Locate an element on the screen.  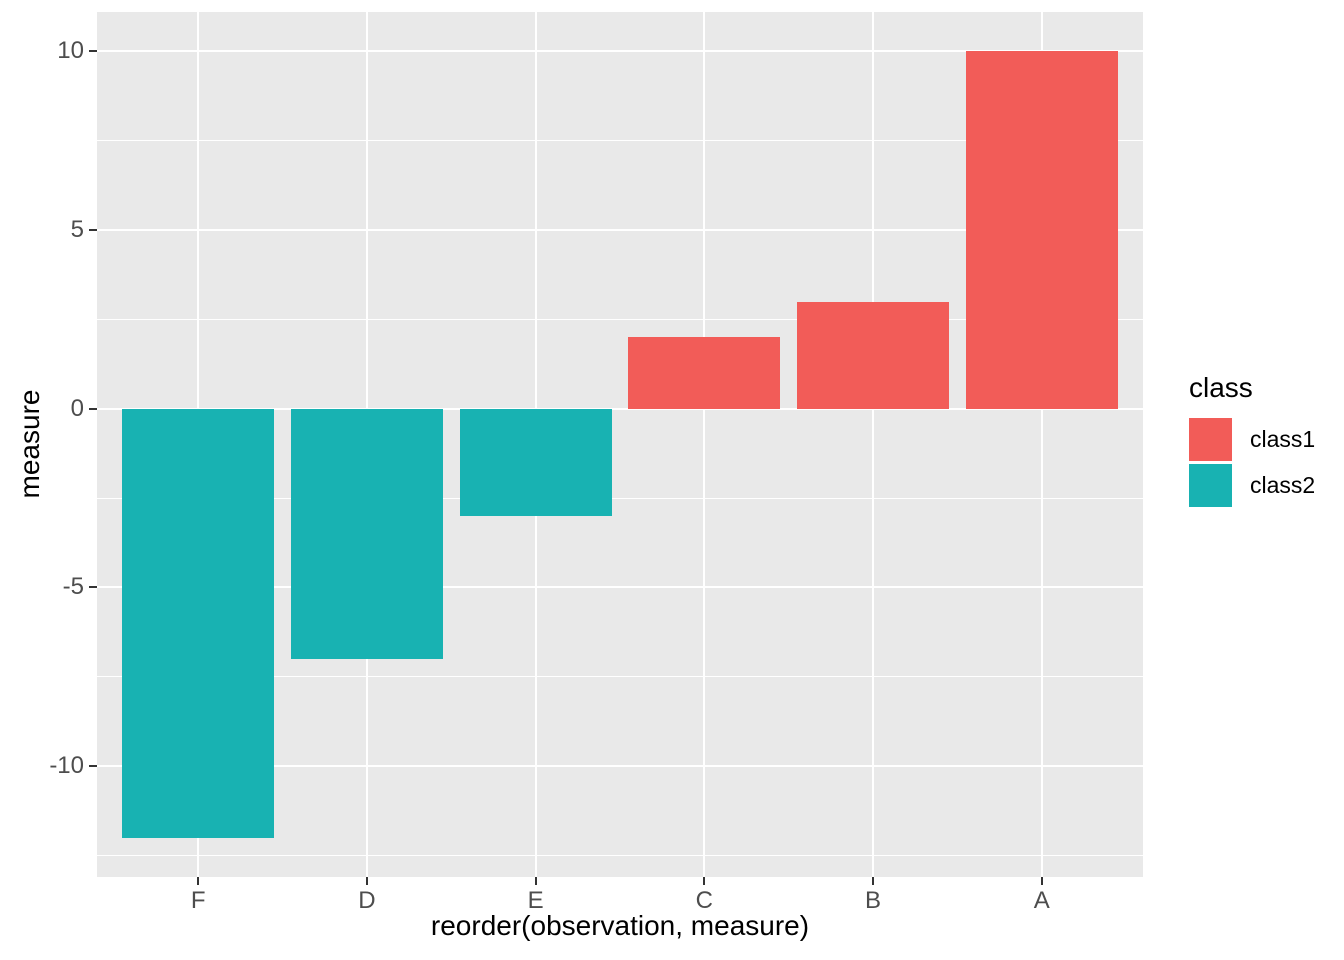
legend-entry-class1: class1 is located at coordinates (1252, 439).